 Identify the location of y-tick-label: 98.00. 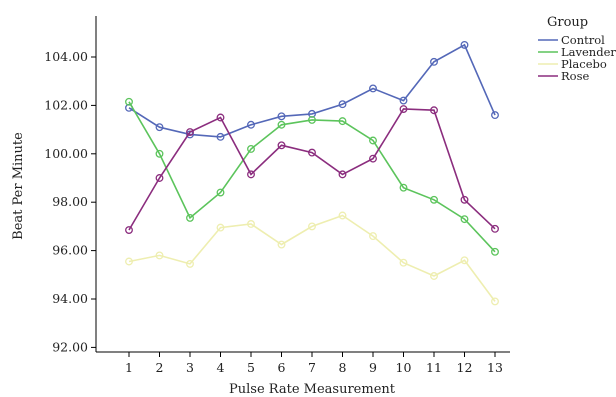
(70, 201).